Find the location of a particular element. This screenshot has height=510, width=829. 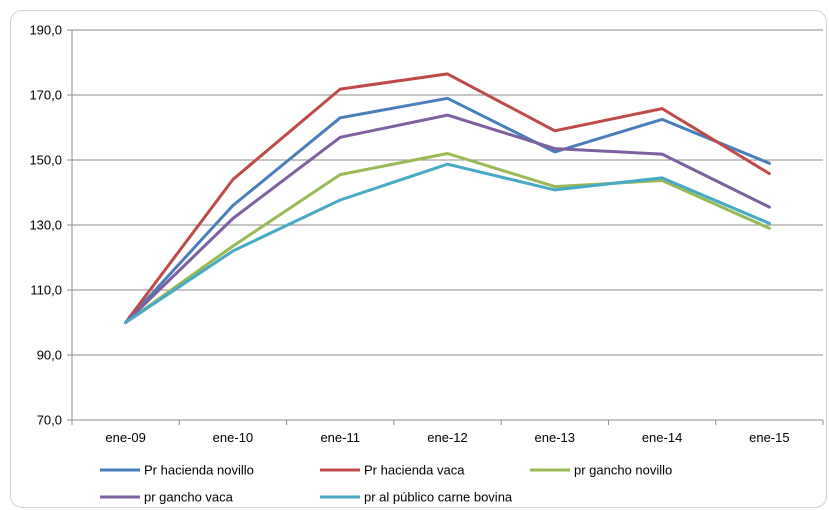

y-tick-label: 130,0 is located at coordinates (45, 225).